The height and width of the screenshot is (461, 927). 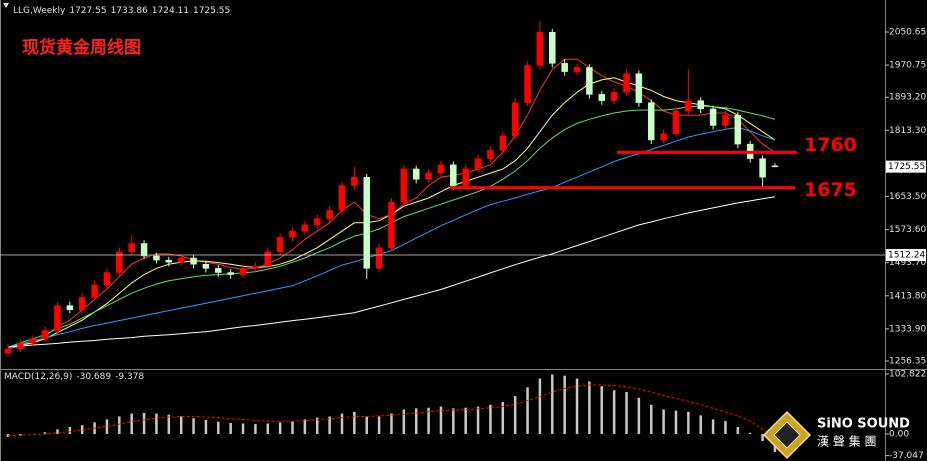 I want to click on close: 1725.55, so click(x=211, y=11).